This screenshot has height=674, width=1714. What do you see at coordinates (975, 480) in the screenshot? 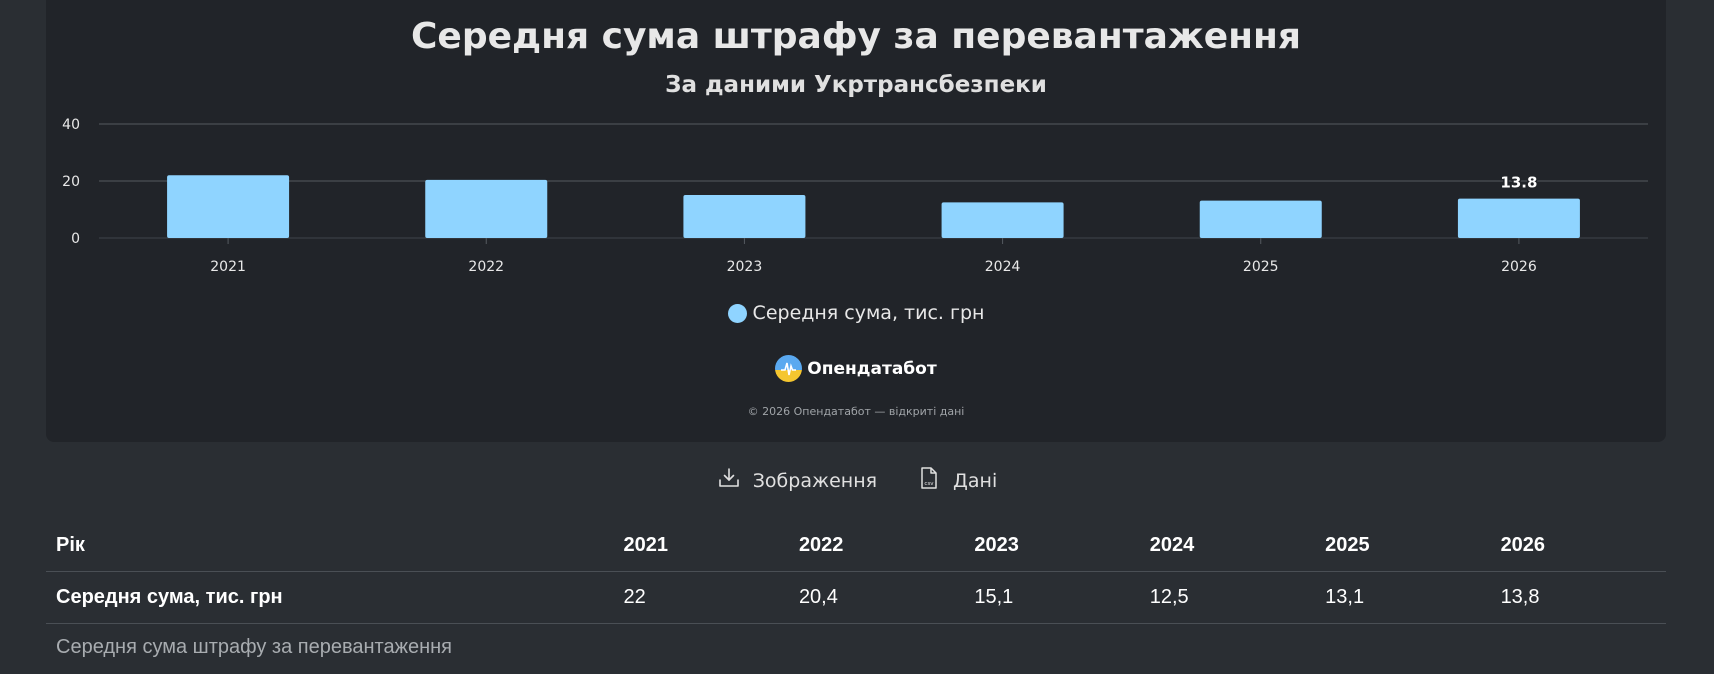
I see `download-data-label: Дані` at bounding box center [975, 480].